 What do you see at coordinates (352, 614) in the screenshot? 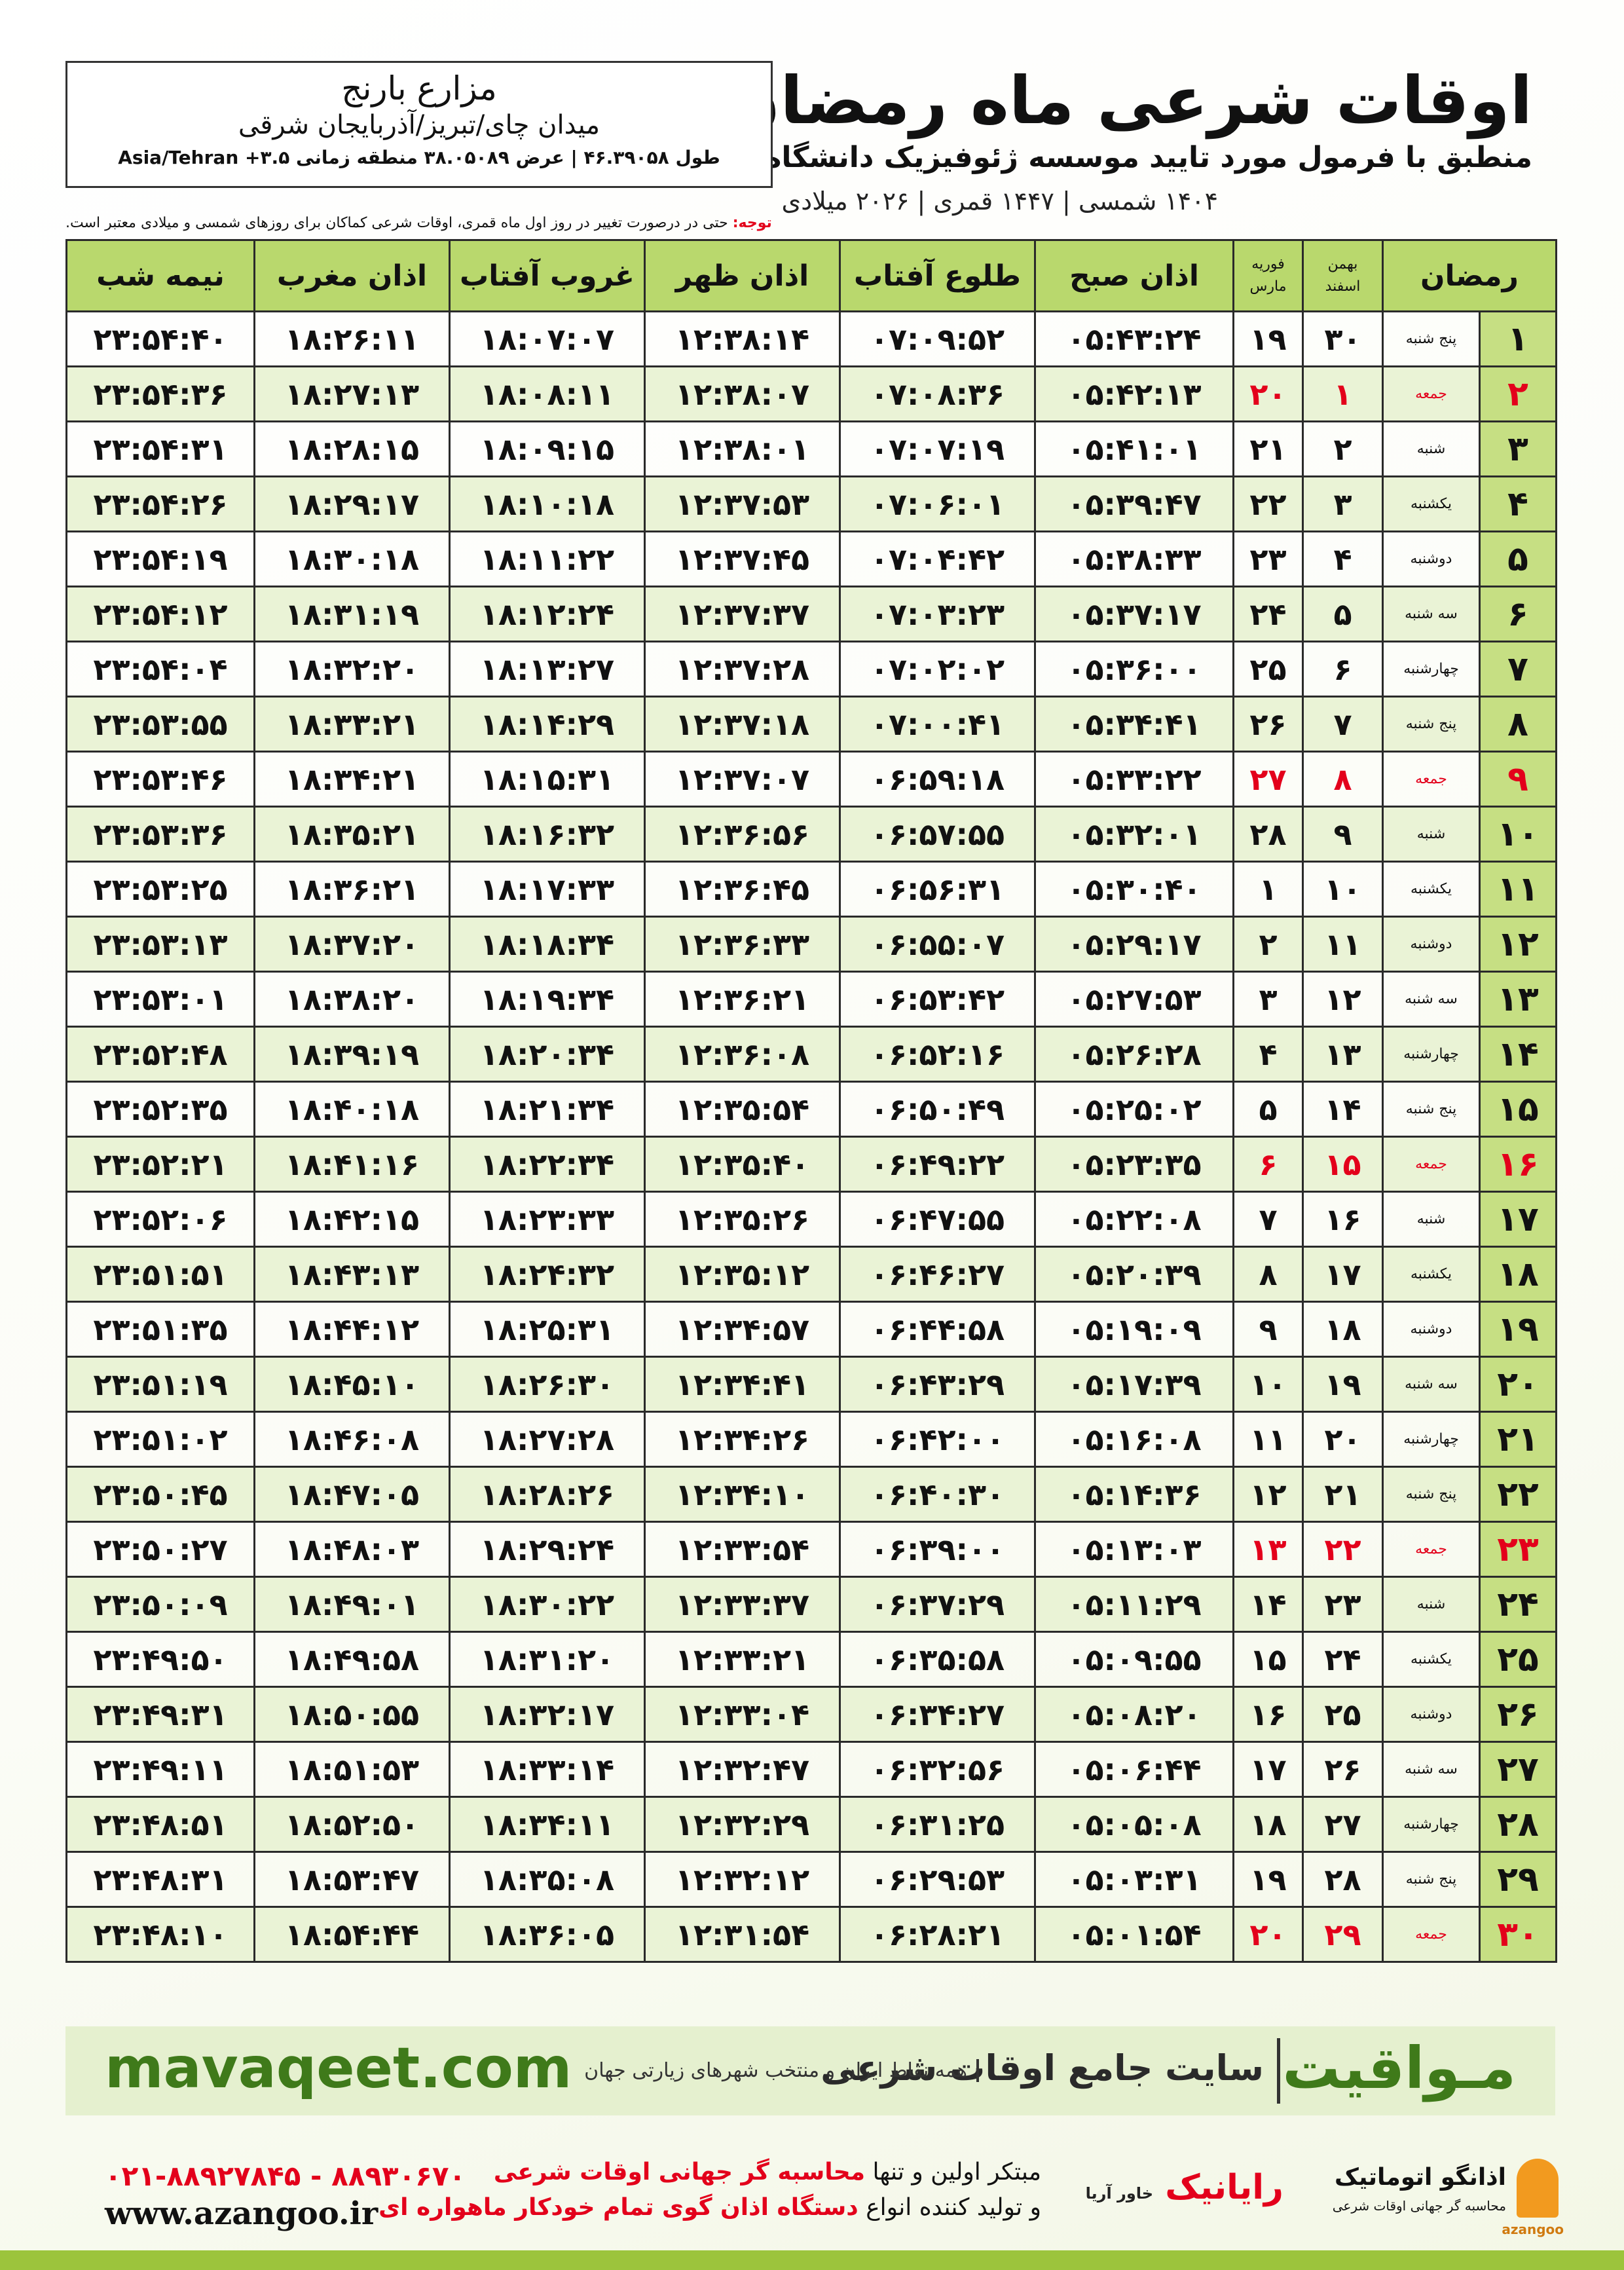
I see `cell-text: ۱۸:۳۱:۱۹` at bounding box center [352, 614].